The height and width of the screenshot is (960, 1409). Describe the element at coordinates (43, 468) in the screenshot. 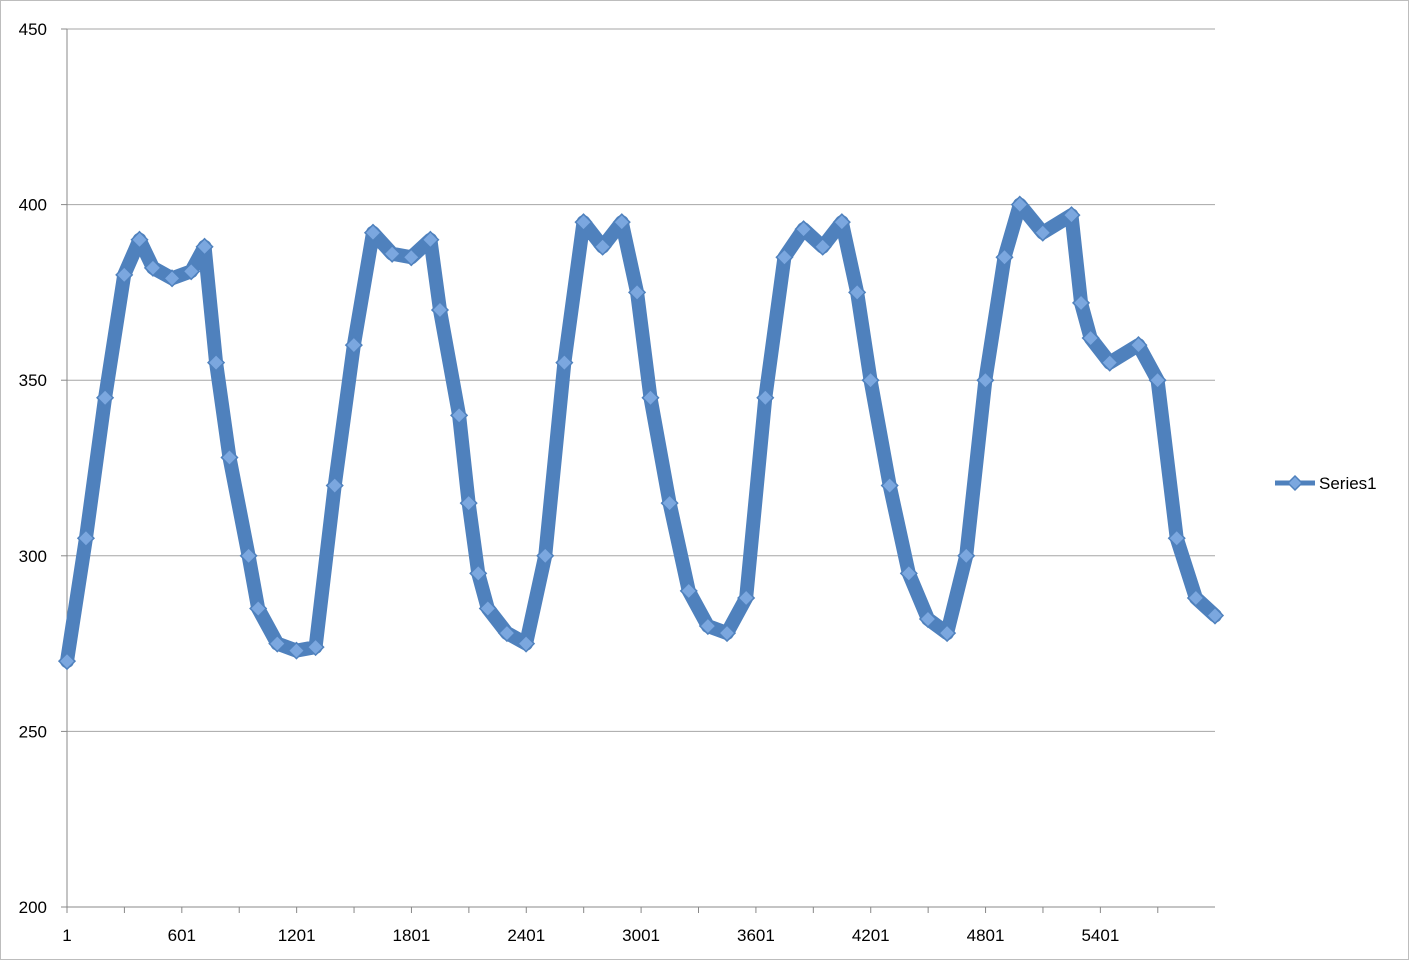

I see `y-axis-ticks: 200 250 300 350 400 450` at that location.